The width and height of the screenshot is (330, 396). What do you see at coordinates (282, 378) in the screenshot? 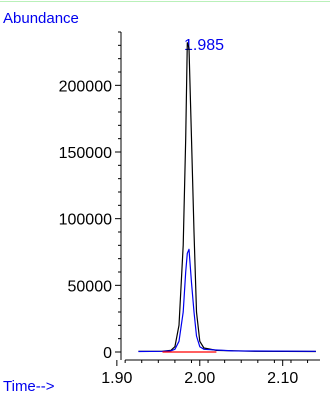
I see `x-tick-label: 2.10` at bounding box center [282, 378].